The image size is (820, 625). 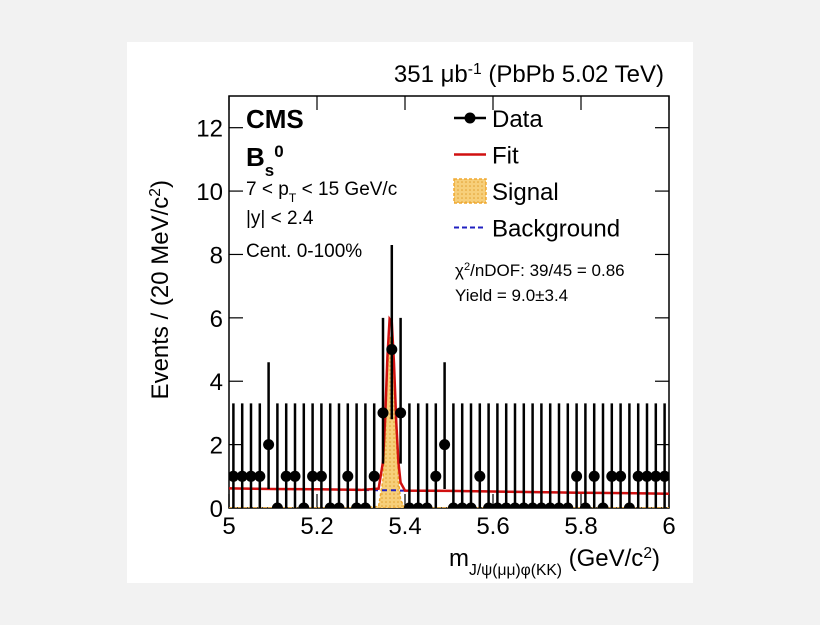 I want to click on annotation-part: B, so click(x=255, y=157).